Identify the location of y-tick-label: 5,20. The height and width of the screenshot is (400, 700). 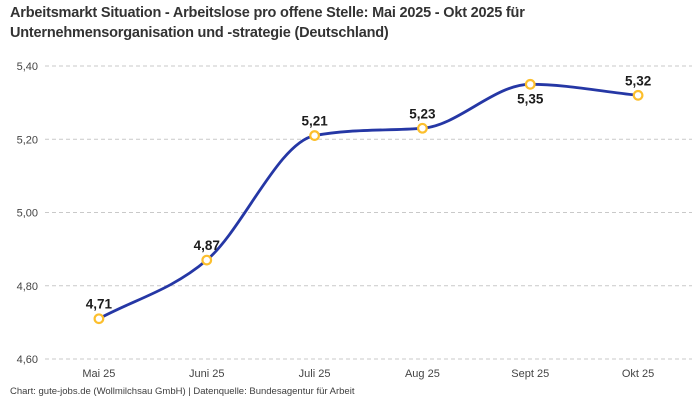
(27, 140).